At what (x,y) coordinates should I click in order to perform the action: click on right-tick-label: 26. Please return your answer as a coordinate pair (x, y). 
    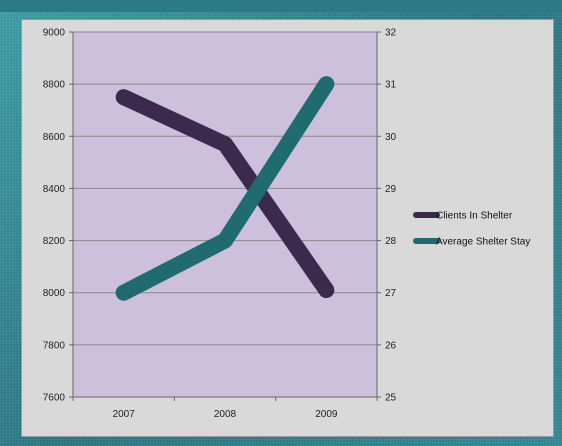
    Looking at the image, I should click on (391, 345).